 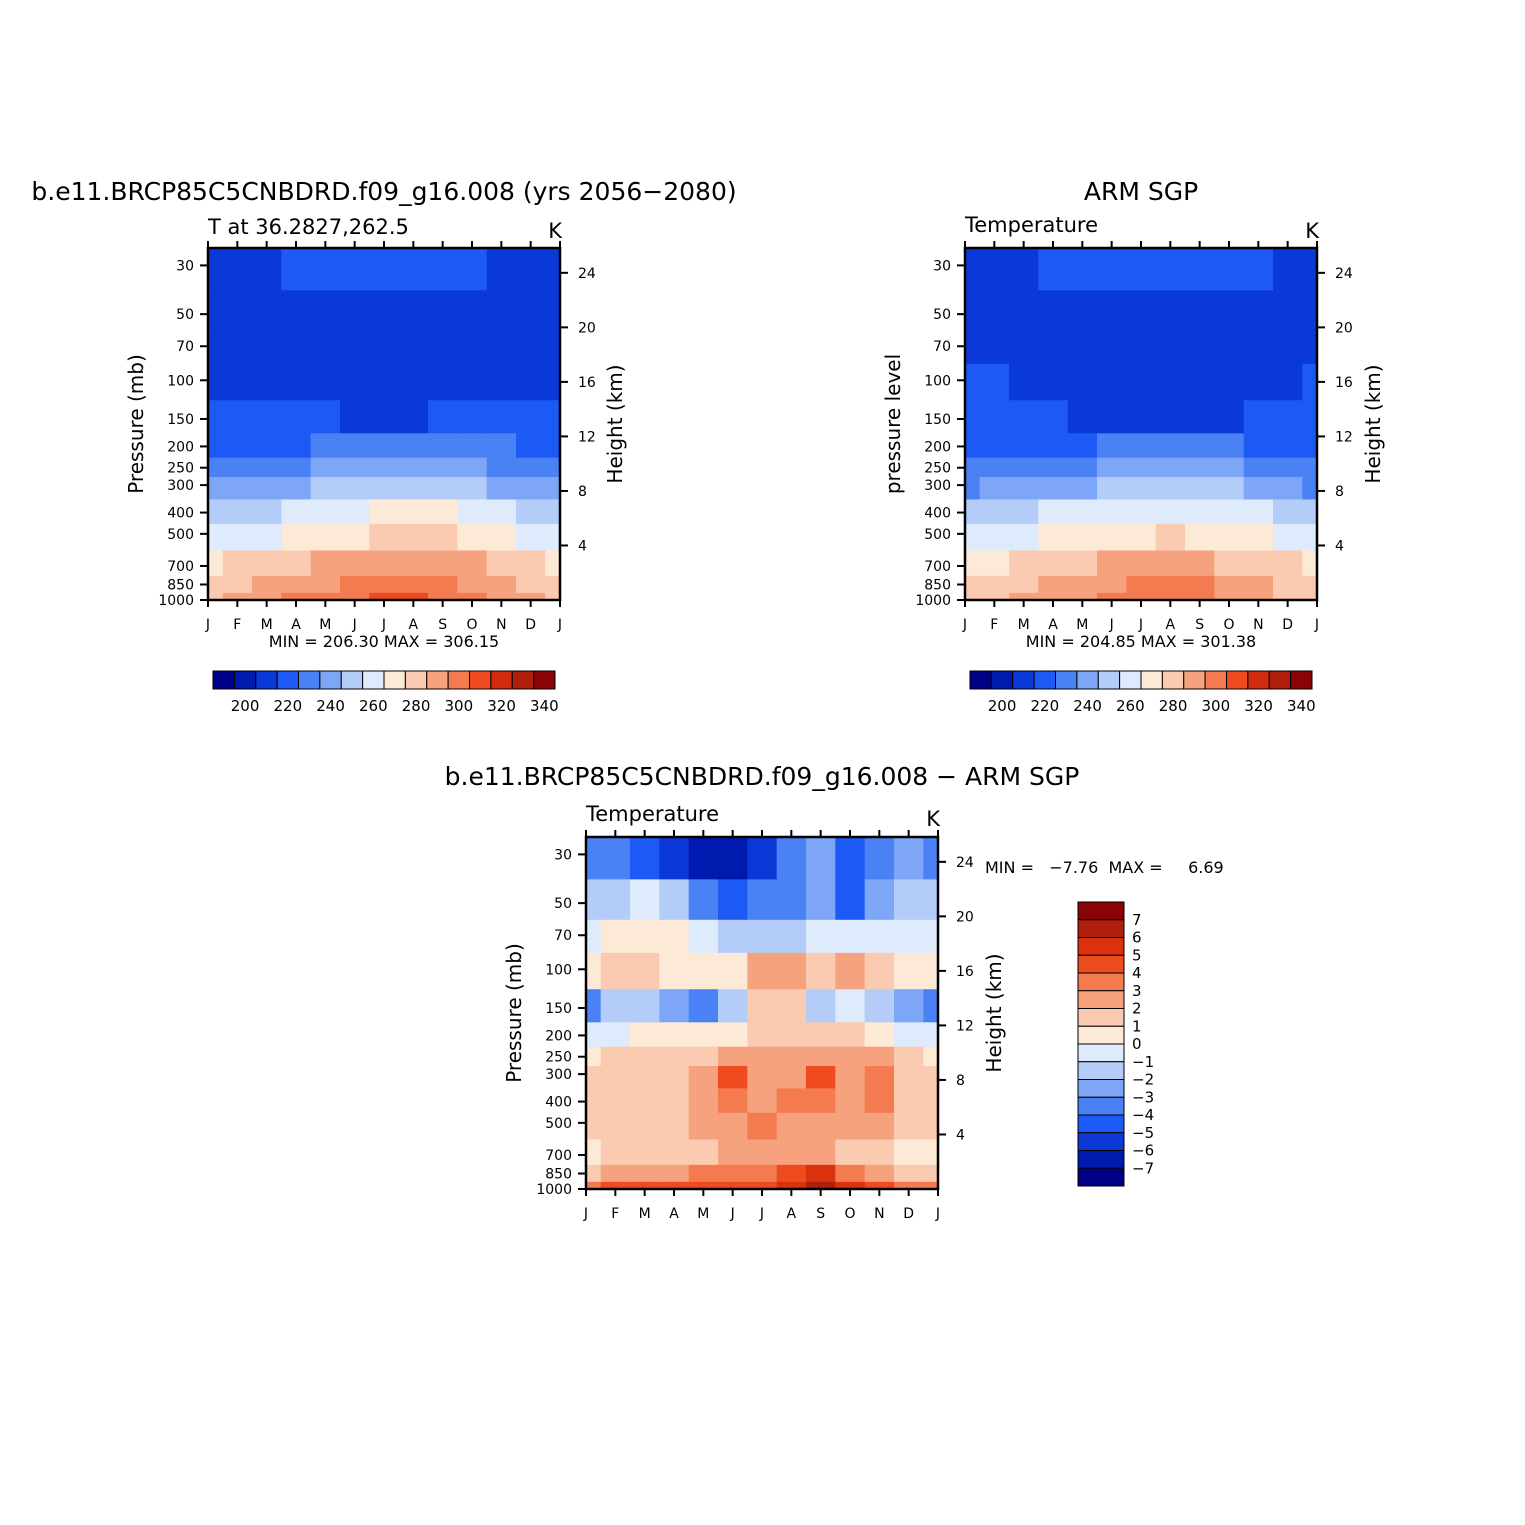 I want to click on y-tick-label: 1000, so click(x=933, y=601).